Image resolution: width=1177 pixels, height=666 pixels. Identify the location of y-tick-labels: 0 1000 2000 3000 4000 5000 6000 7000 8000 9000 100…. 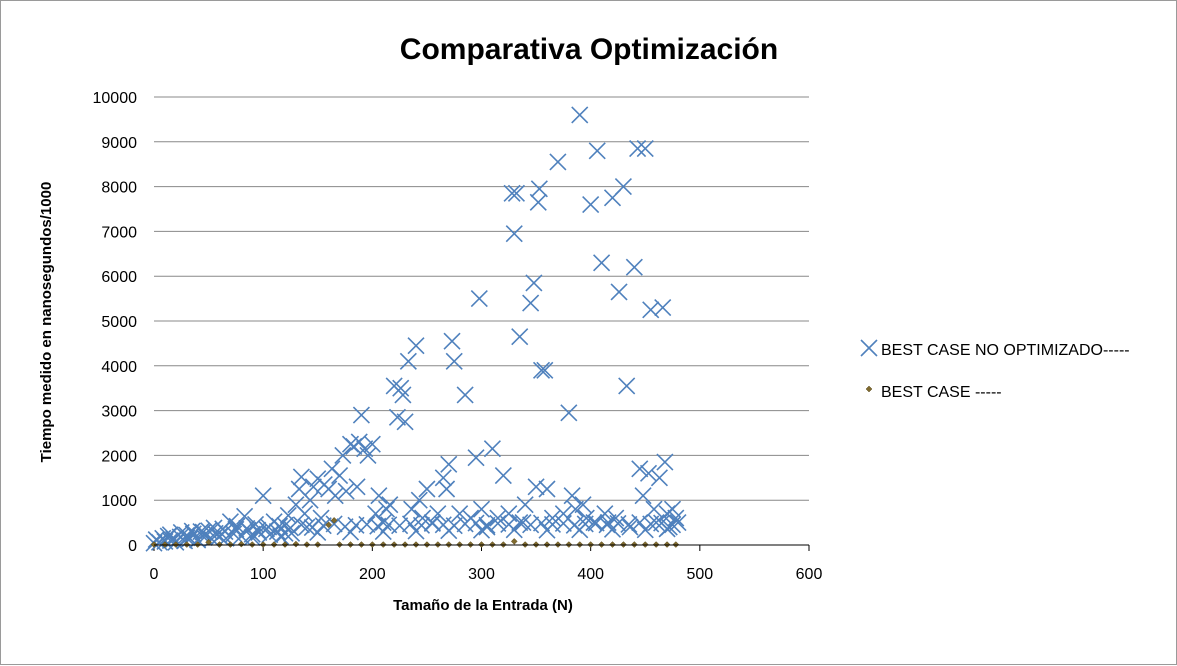
(115, 322).